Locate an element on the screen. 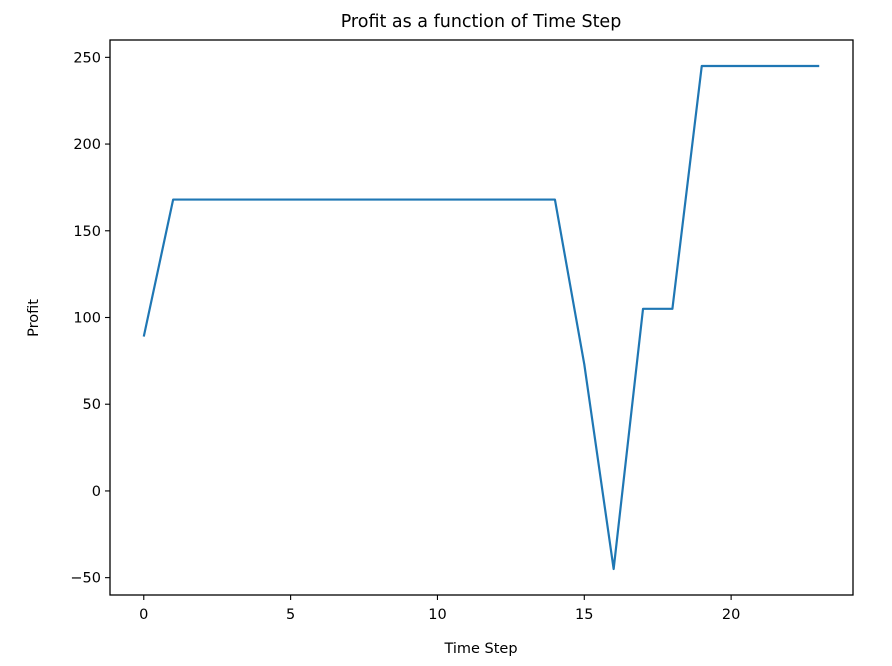 The height and width of the screenshot is (666, 892). y-tick-label: 50 is located at coordinates (92, 405).